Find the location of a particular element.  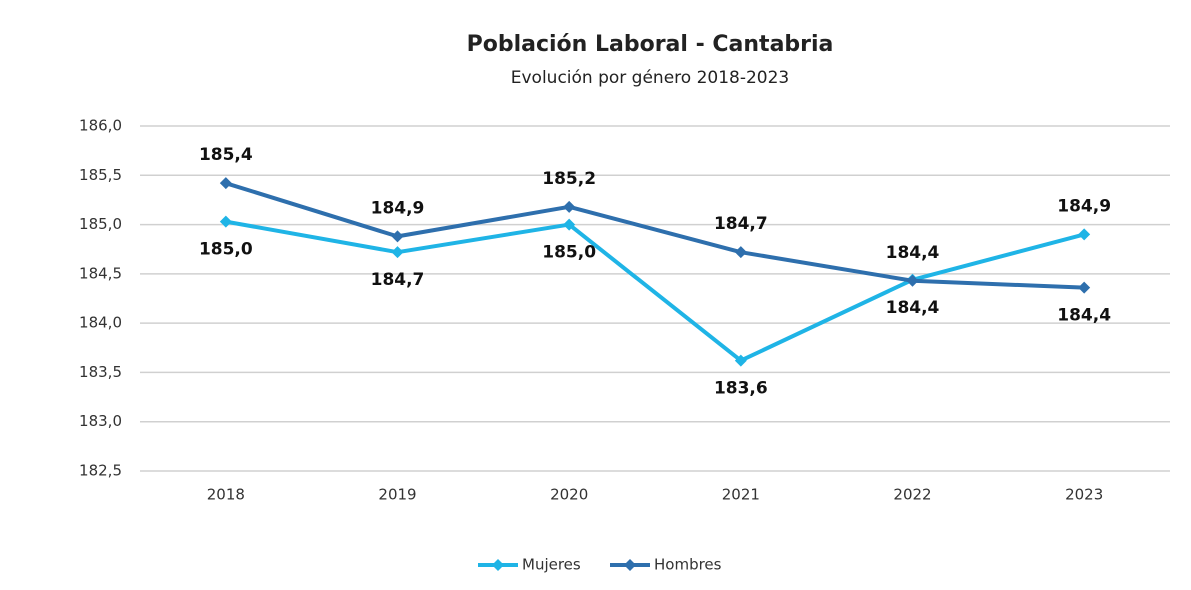

legend-label: Hombres is located at coordinates (688, 565).